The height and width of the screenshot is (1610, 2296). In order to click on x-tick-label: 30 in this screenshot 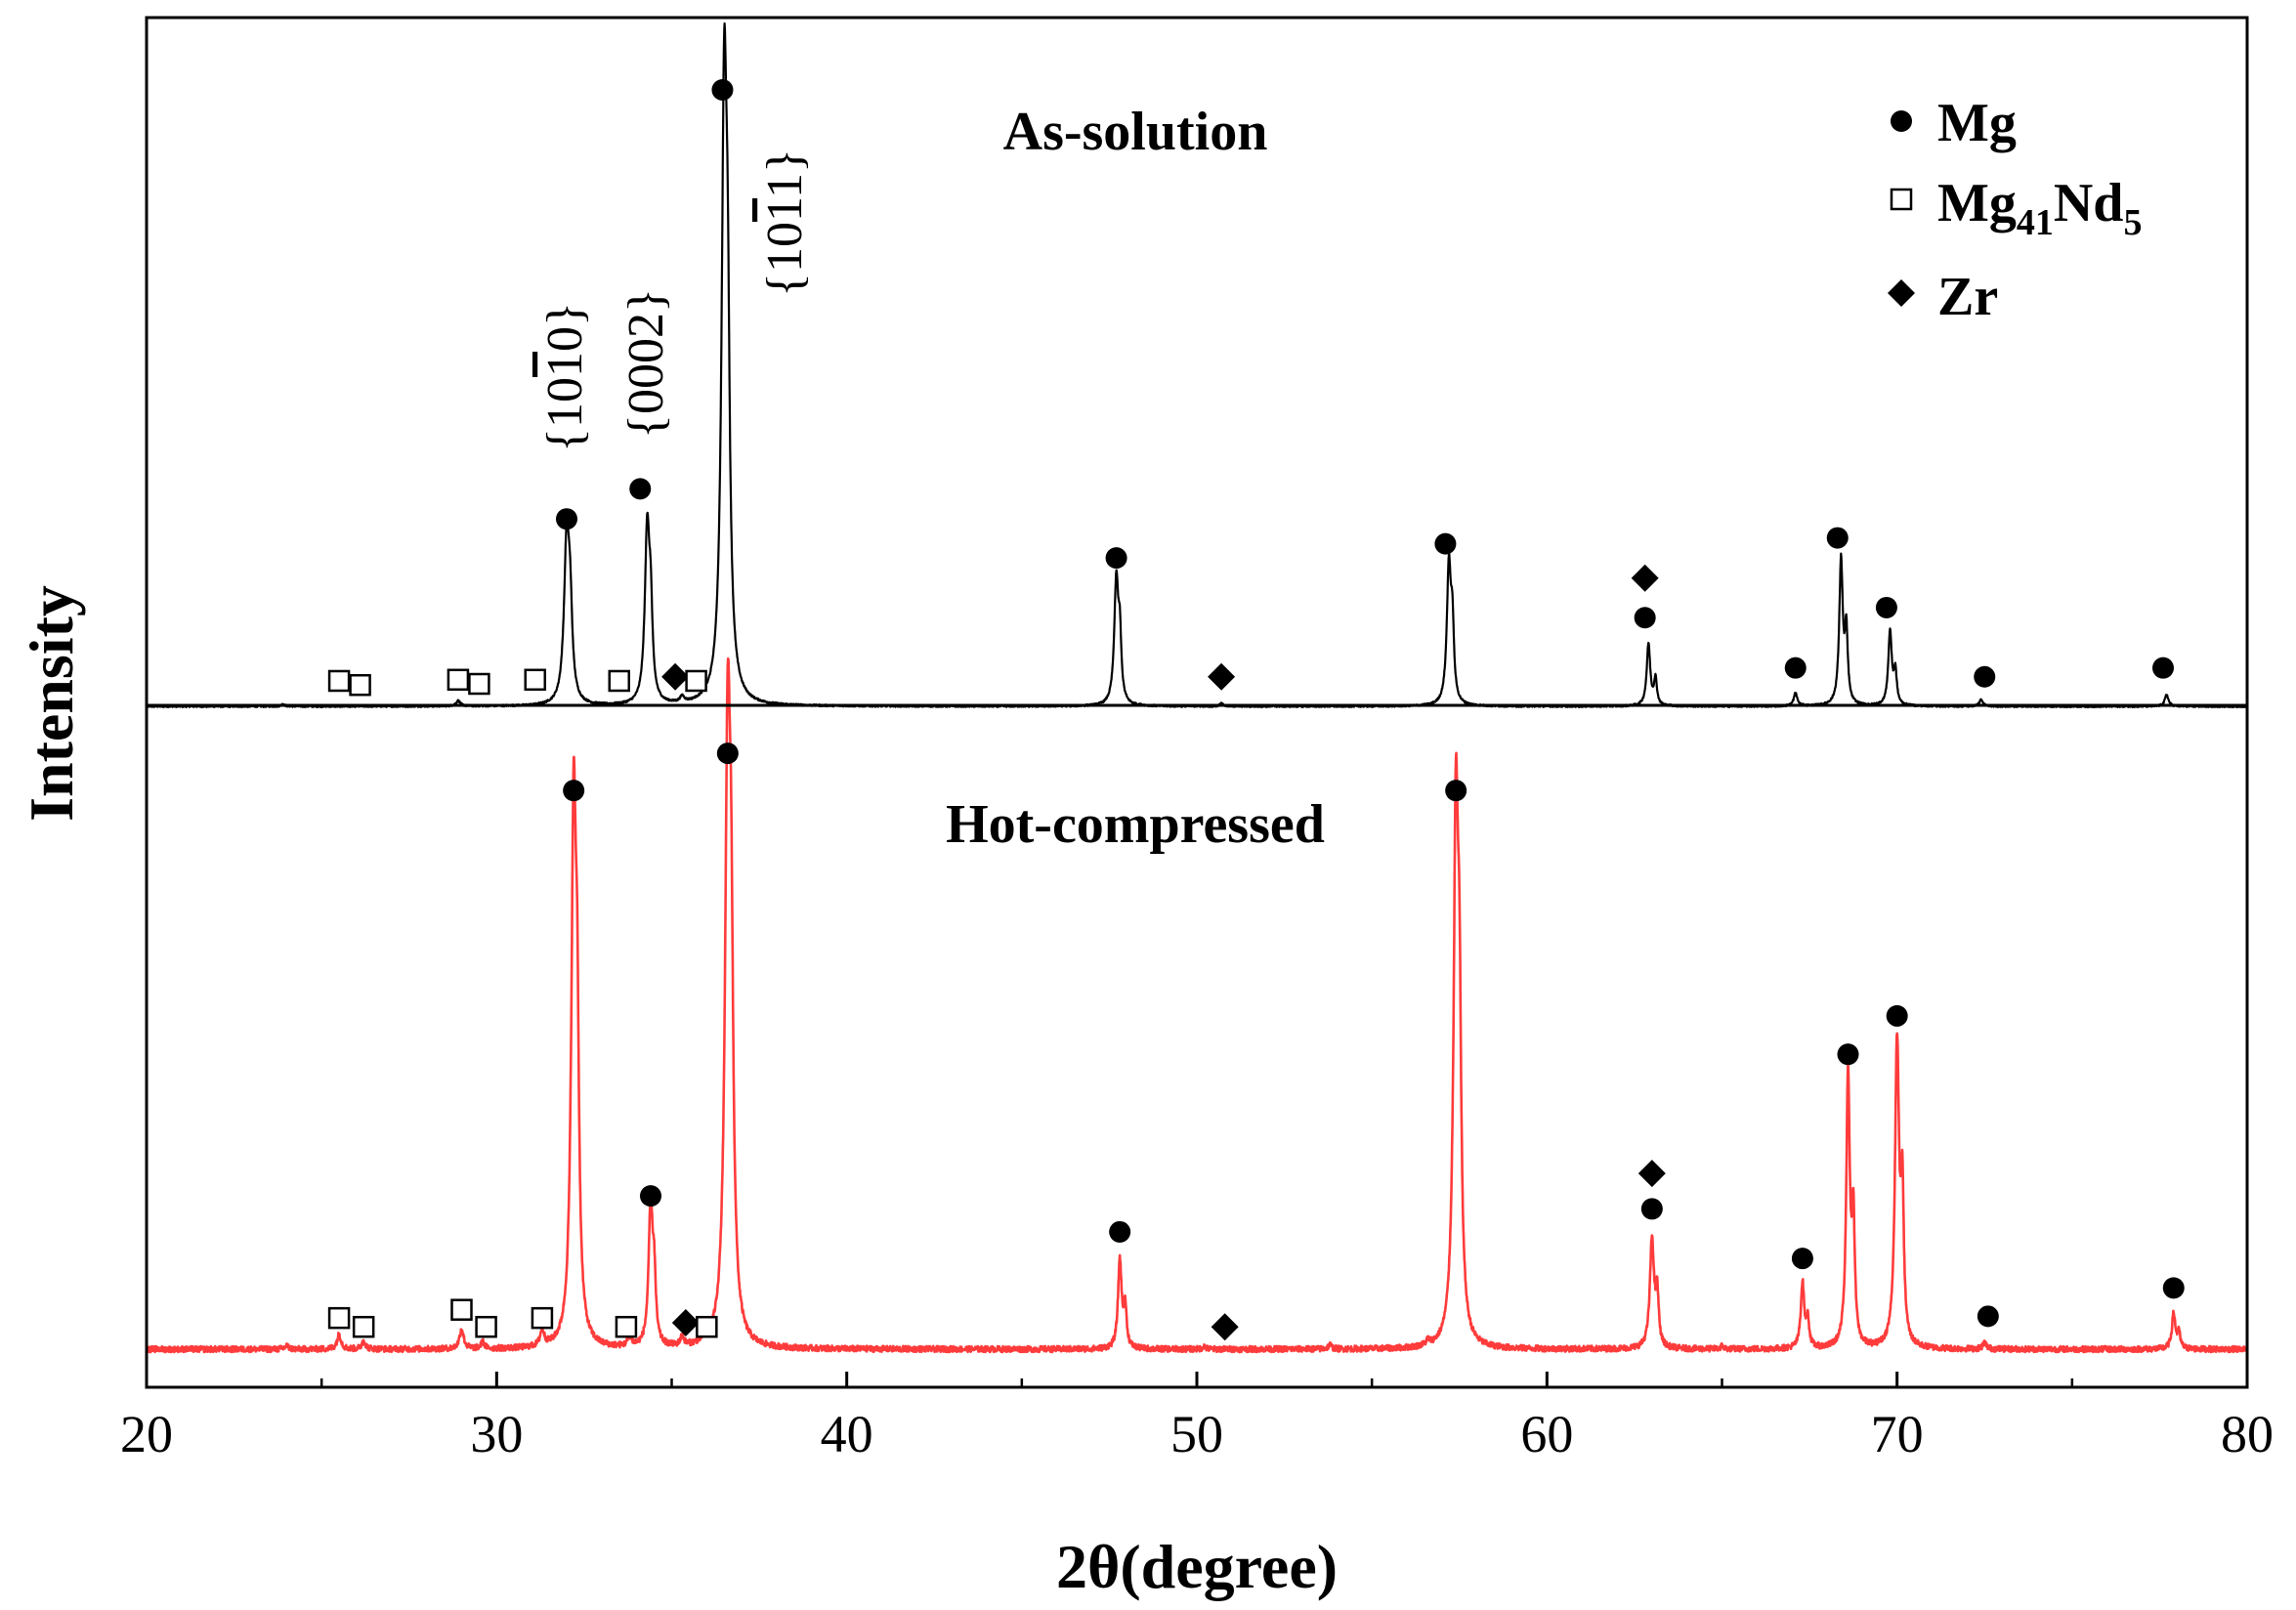, I will do `click(496, 1434)`.